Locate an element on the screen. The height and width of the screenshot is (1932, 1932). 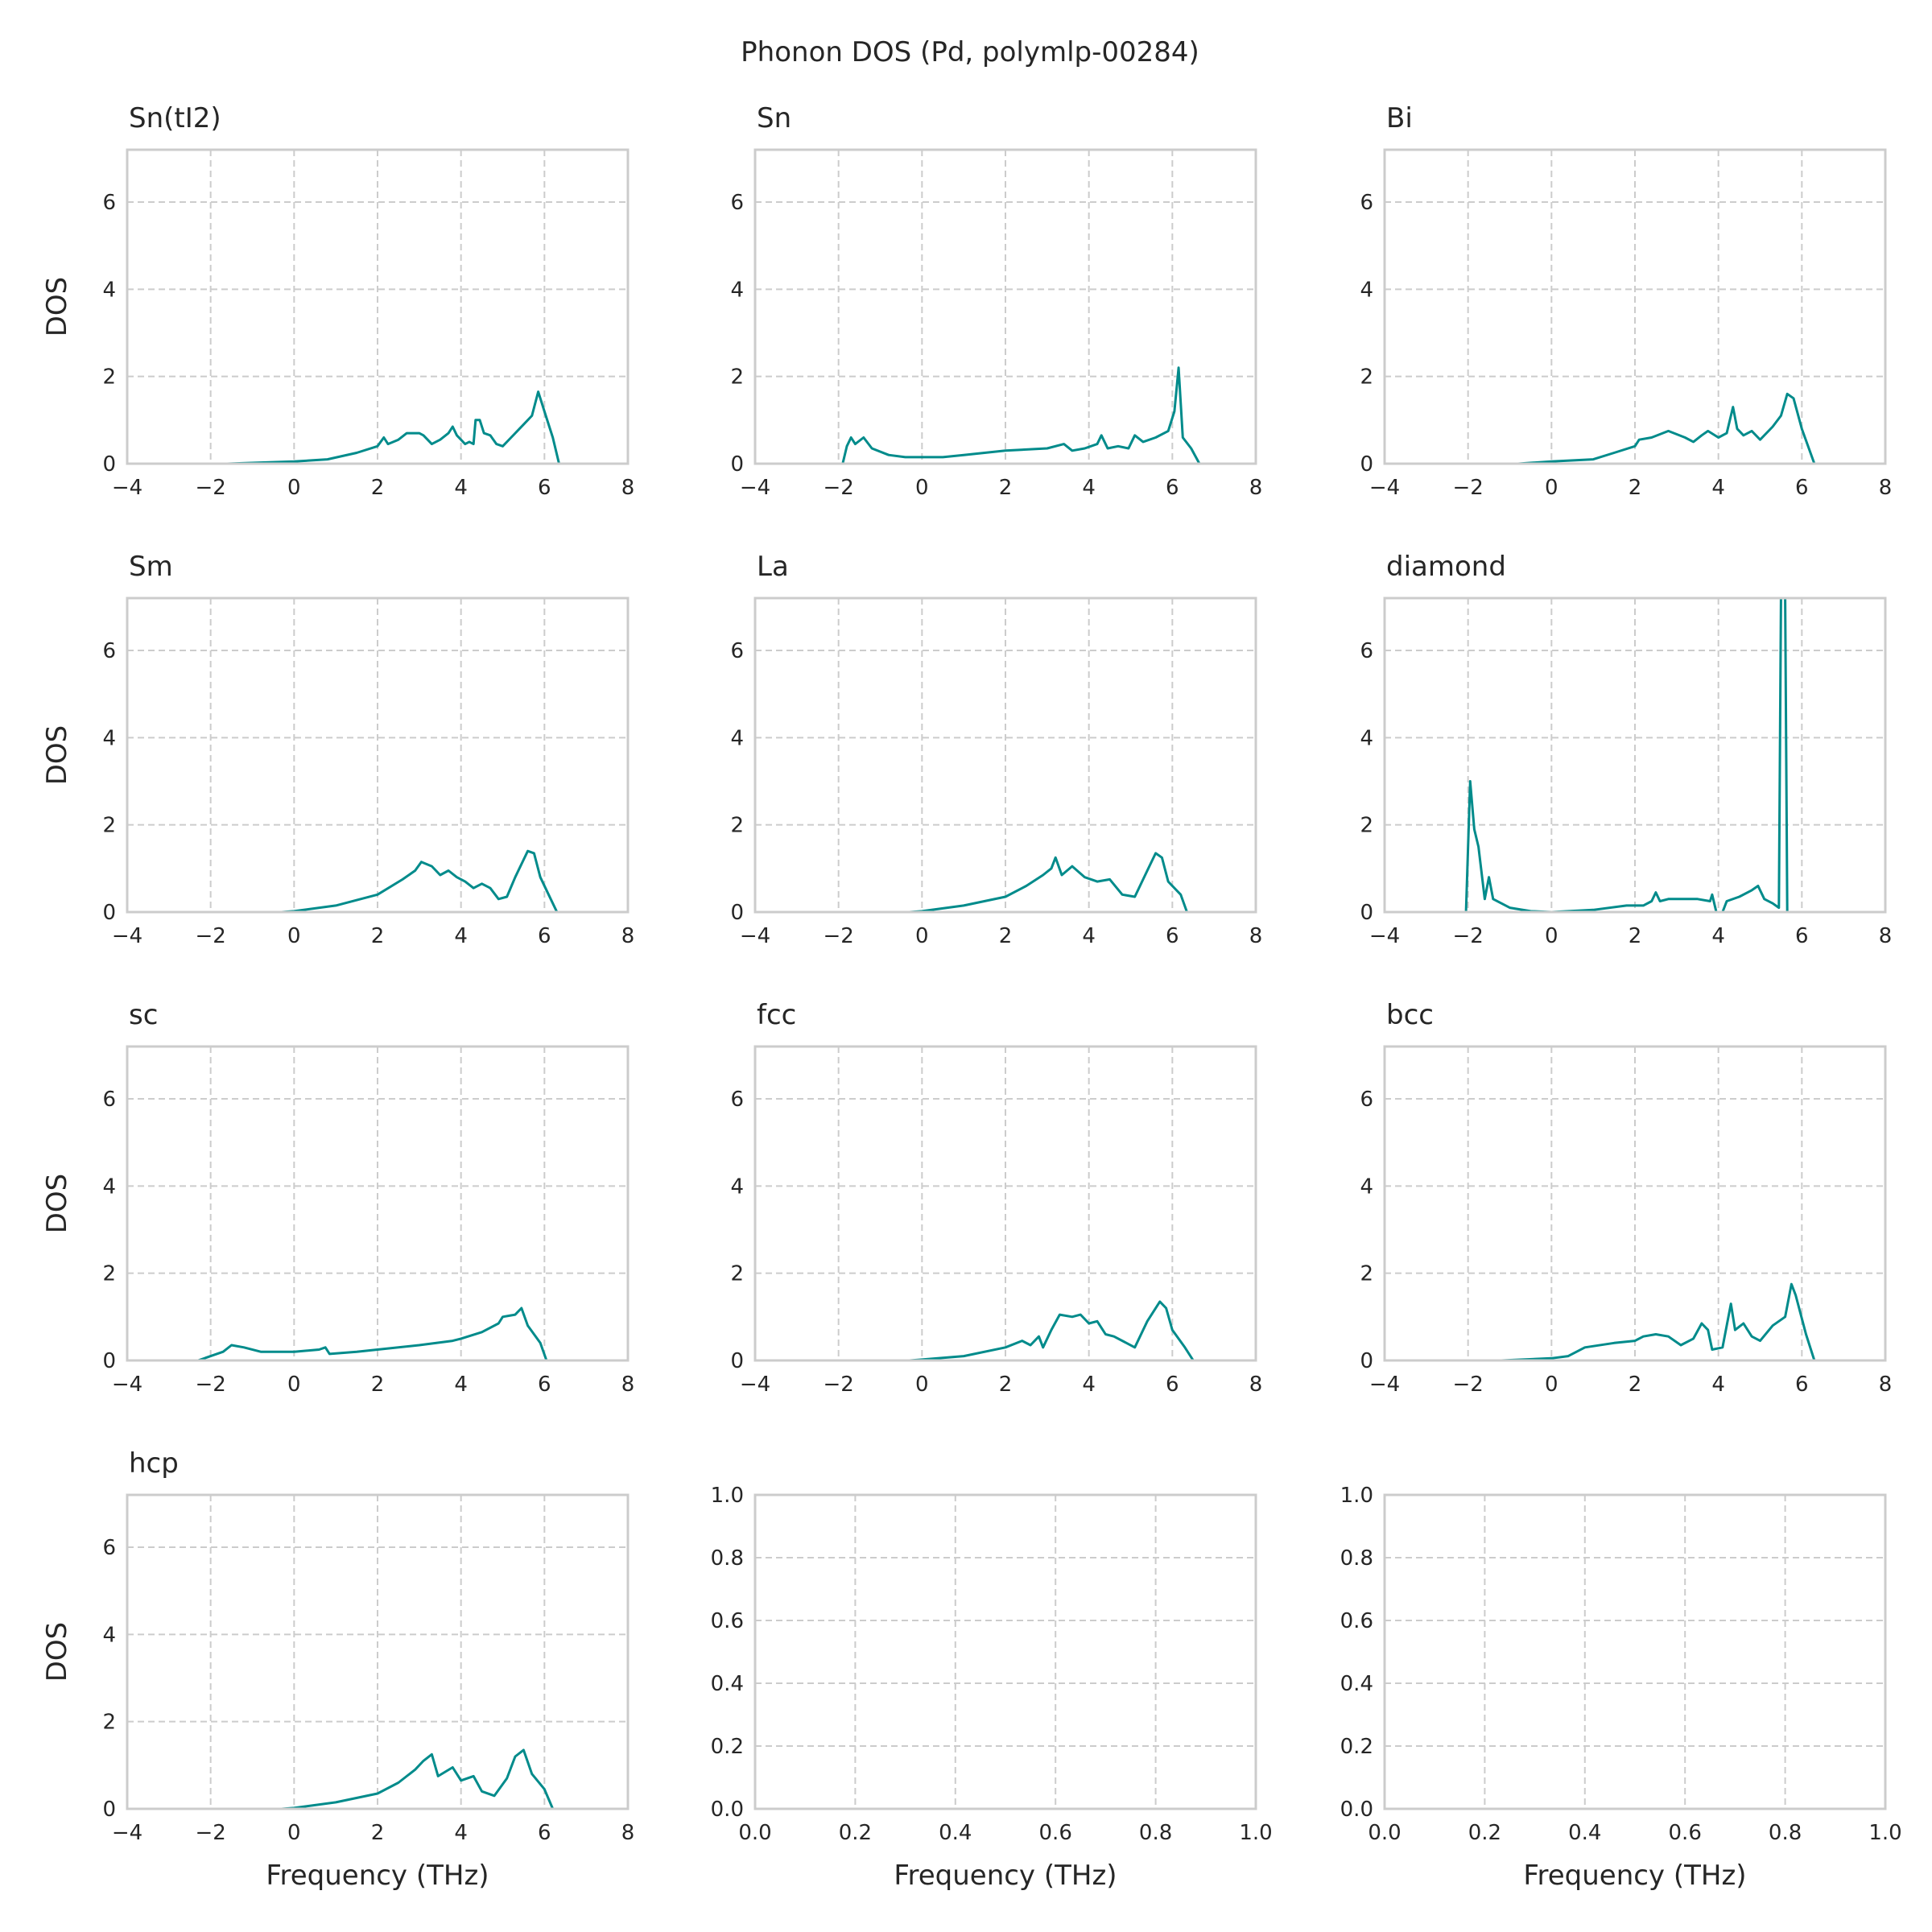
subplot-title: Bi is located at coordinates (1399, 118).